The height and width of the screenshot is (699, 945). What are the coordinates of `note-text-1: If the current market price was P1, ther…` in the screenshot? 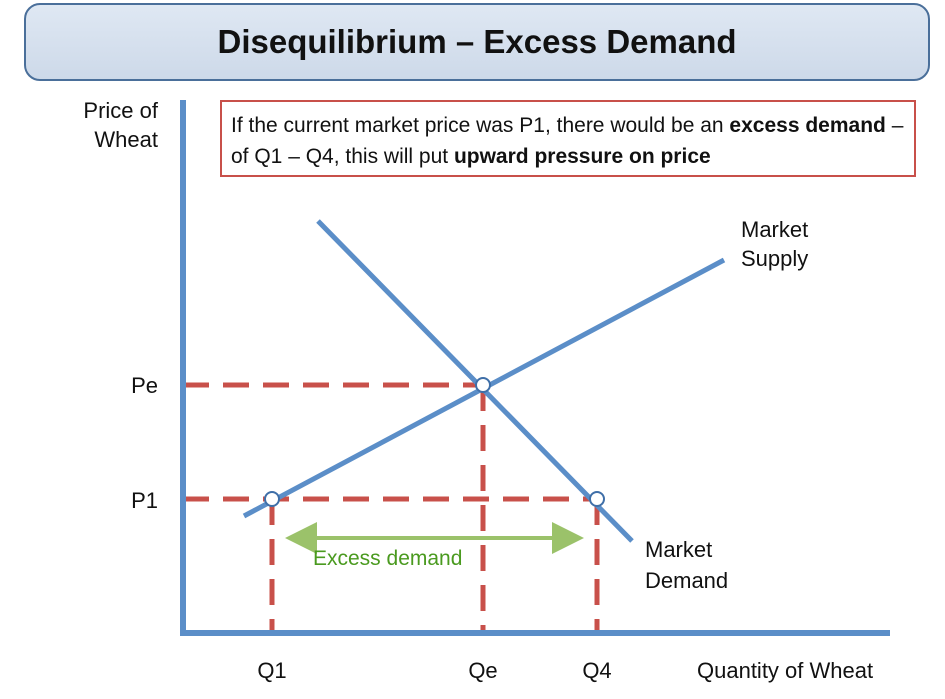 It's located at (480, 125).